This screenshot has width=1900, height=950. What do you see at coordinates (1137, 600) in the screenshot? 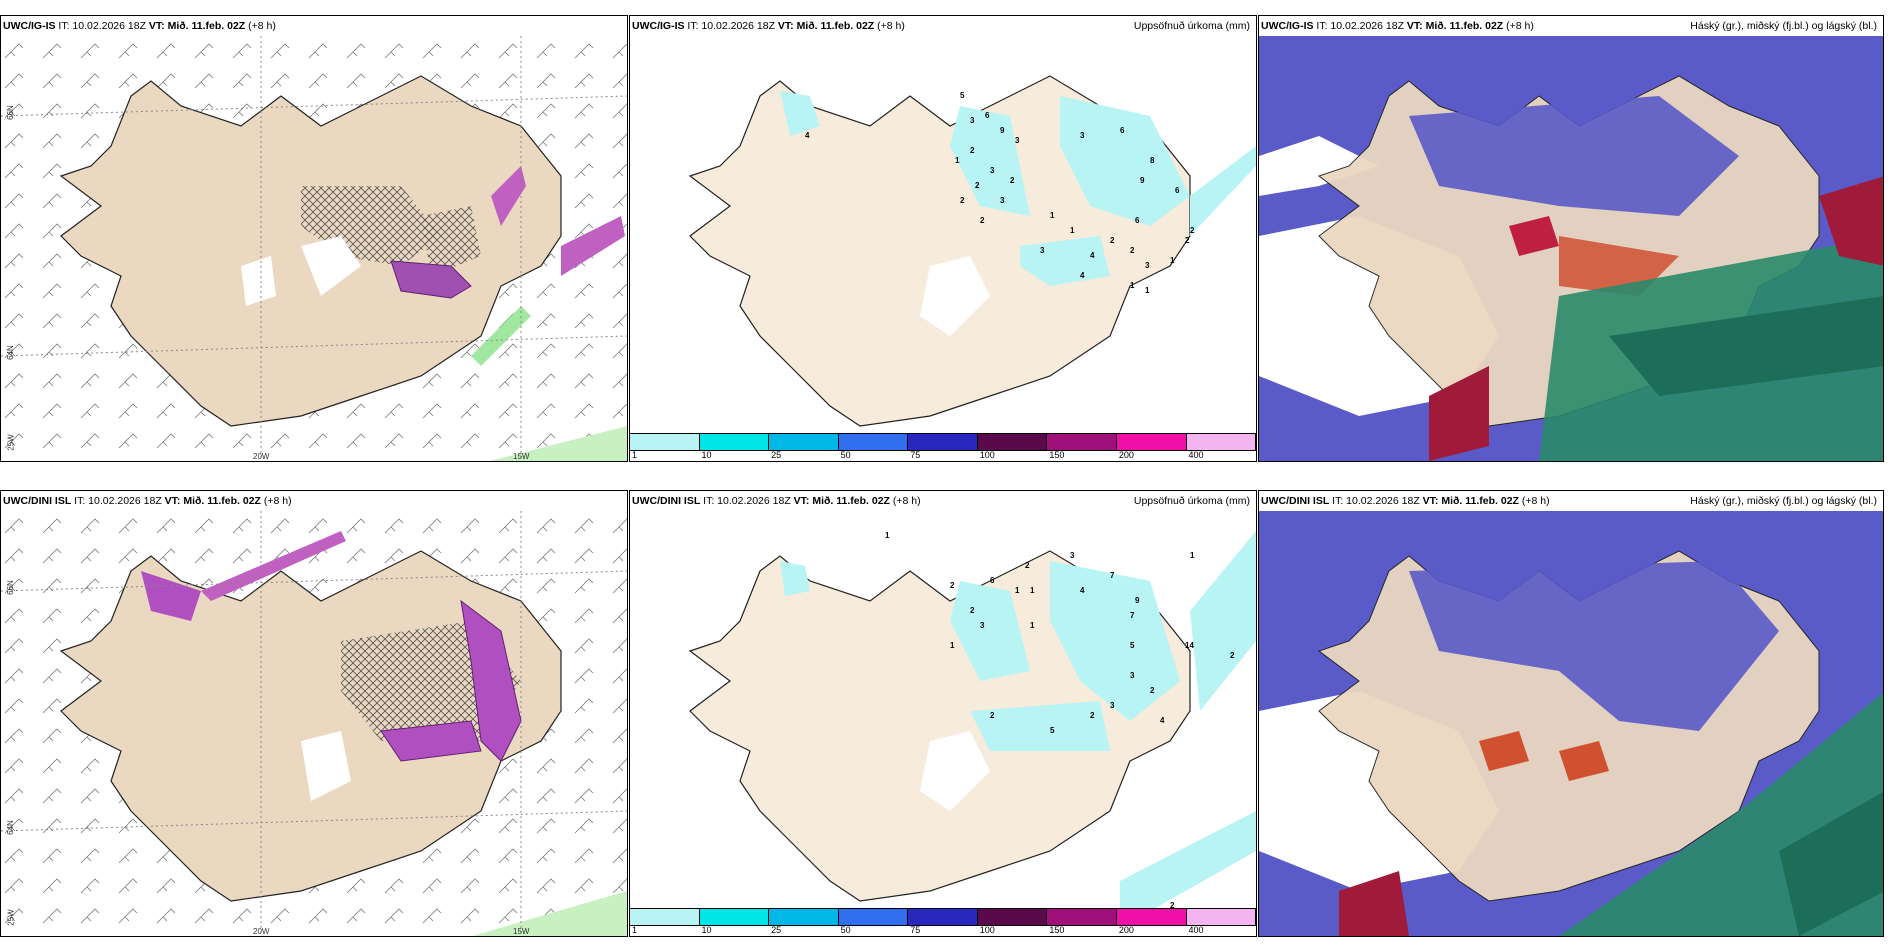
I see `precip-label: 9` at bounding box center [1137, 600].